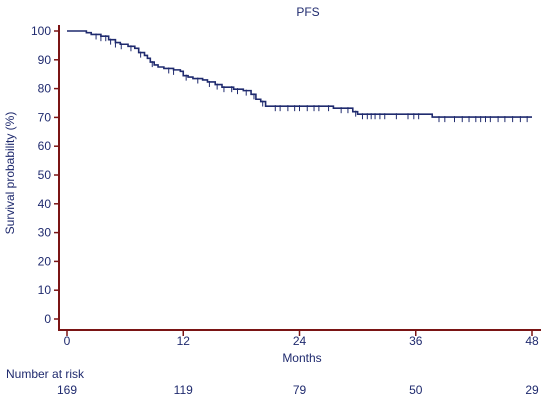  I want to click on x-ticks: 0 12 24 36 48, so click(301, 339).